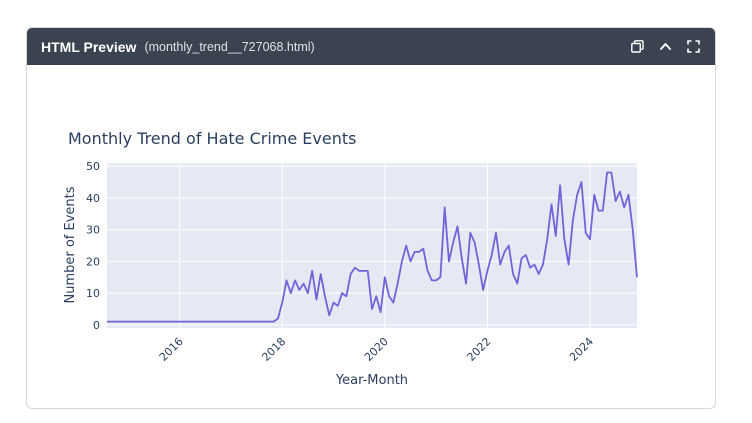 This screenshot has height=423, width=752. What do you see at coordinates (479, 349) in the screenshot?
I see `x-tick-label: 2022` at bounding box center [479, 349].